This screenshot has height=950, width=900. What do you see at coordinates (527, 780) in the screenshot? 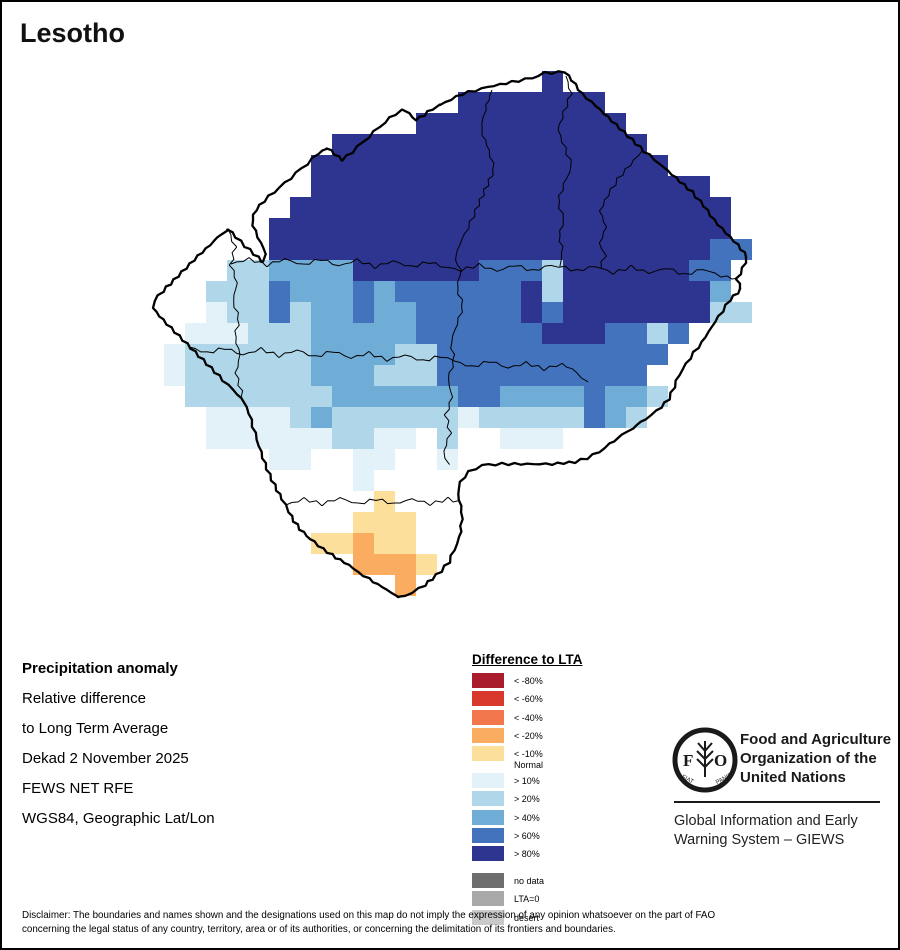
I see `legend-label: > 10%` at bounding box center [527, 780].